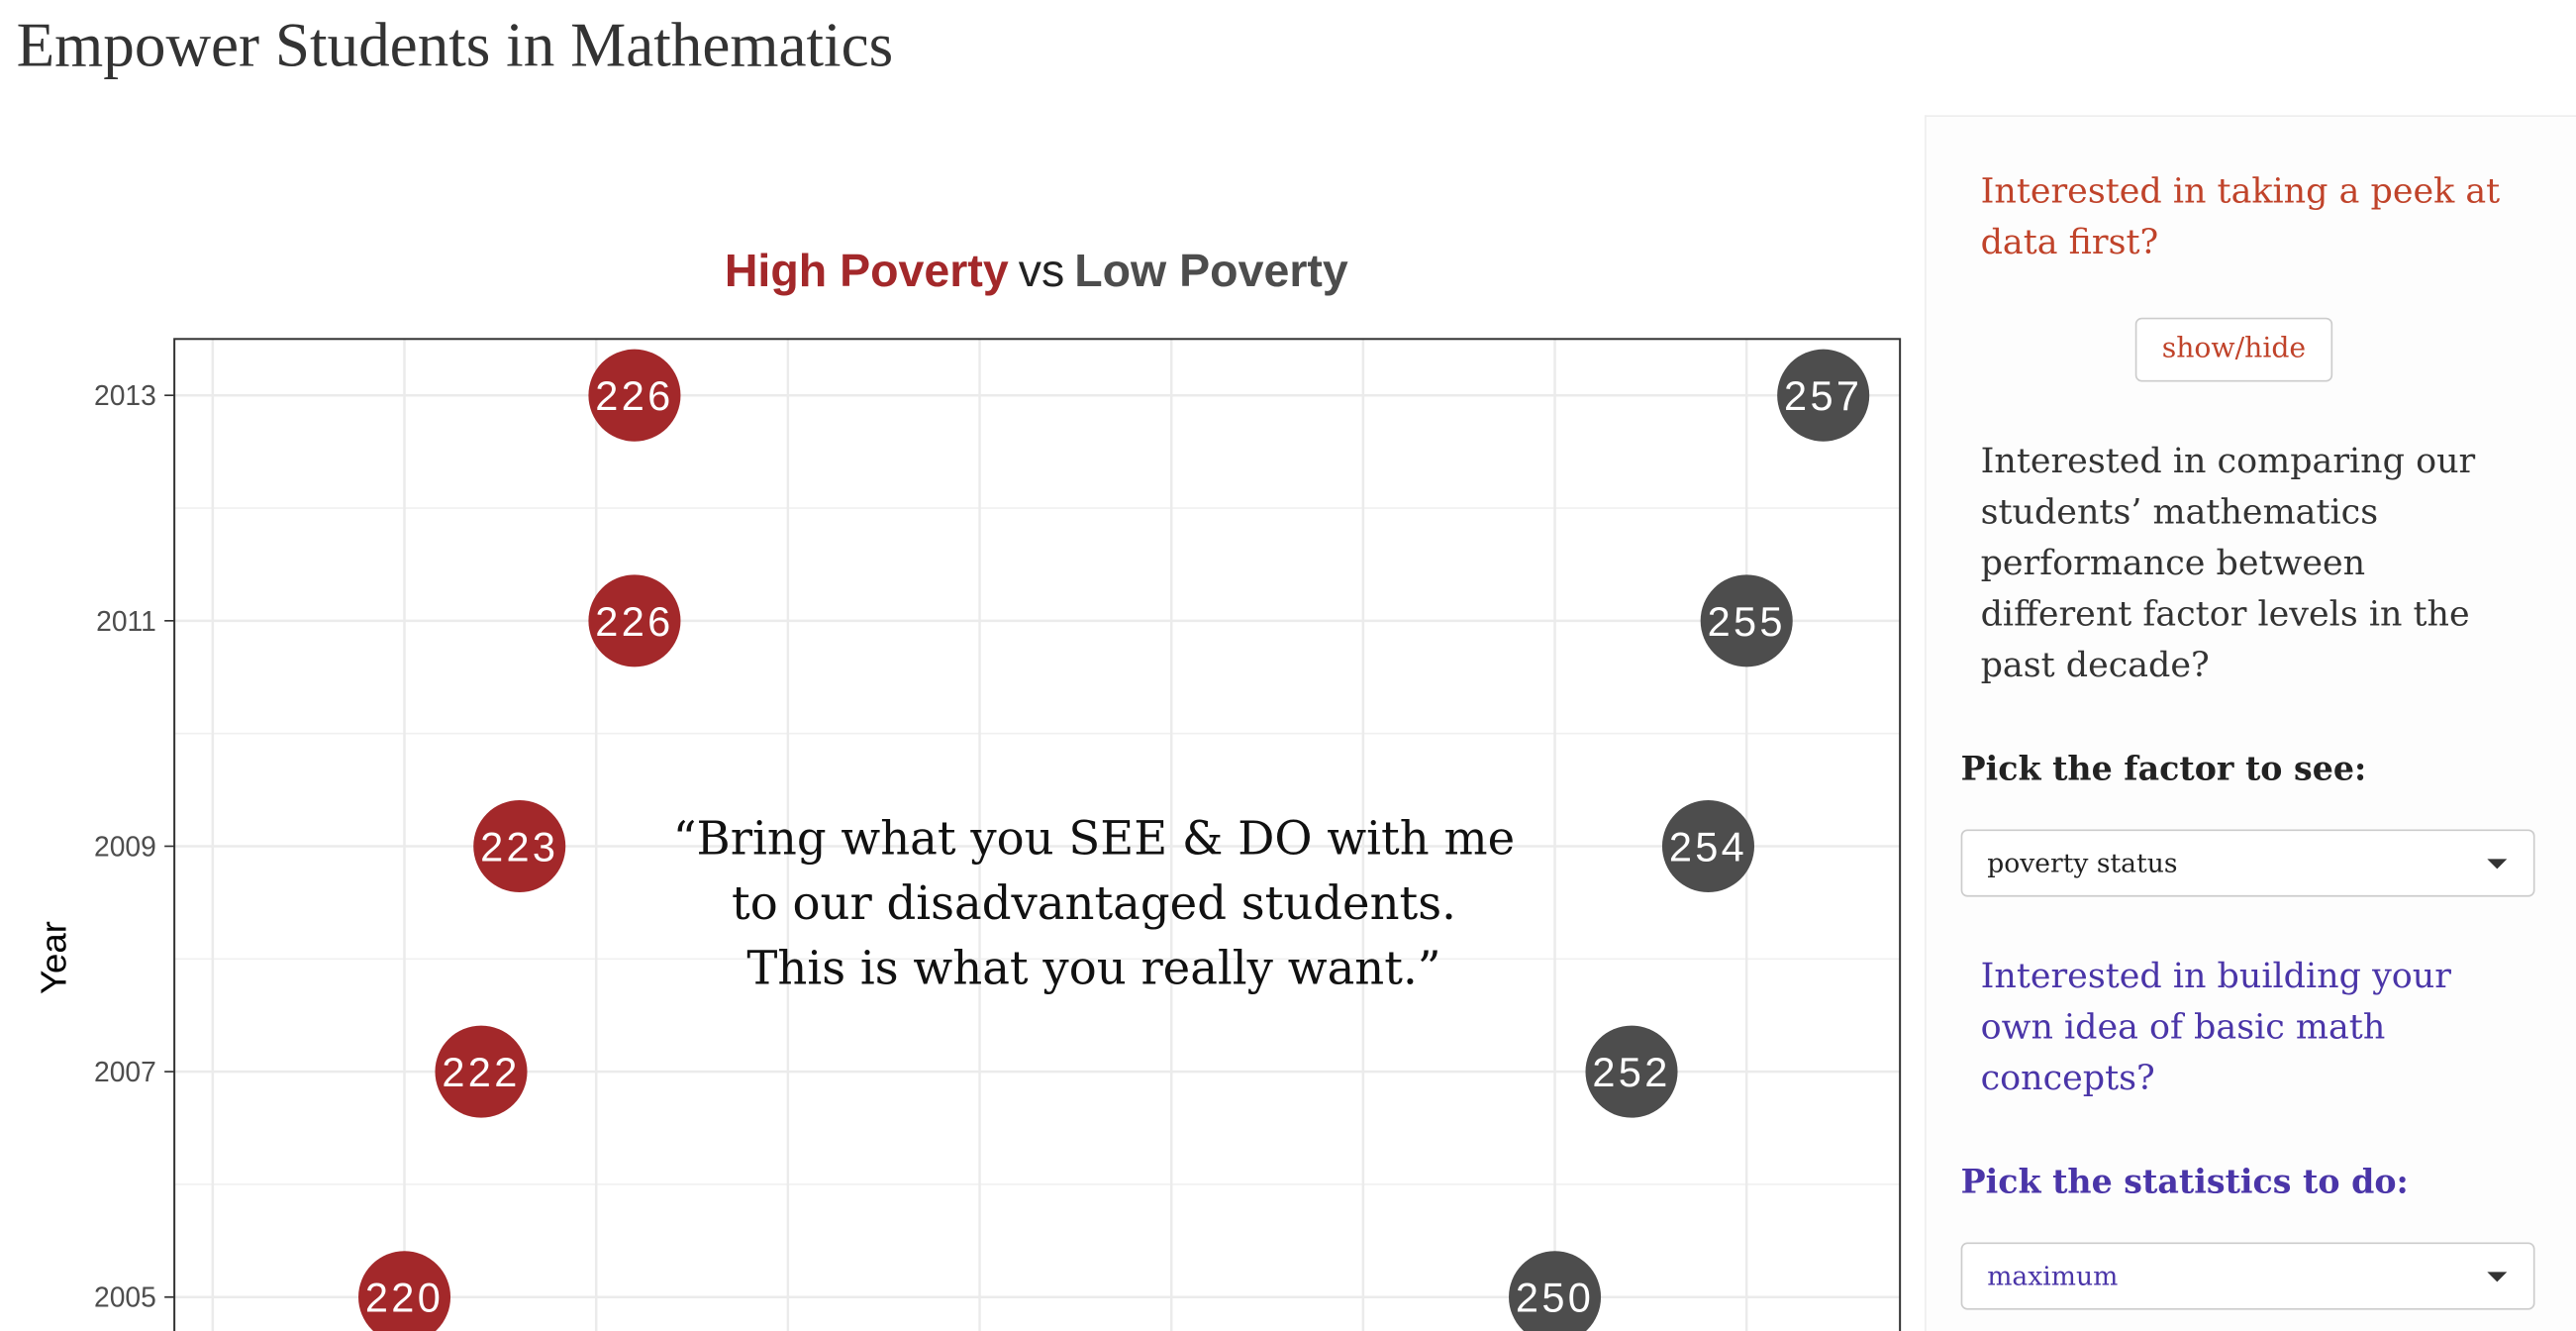 The height and width of the screenshot is (1331, 2576). I want to click on y-axis-label: Year, so click(53, 957).